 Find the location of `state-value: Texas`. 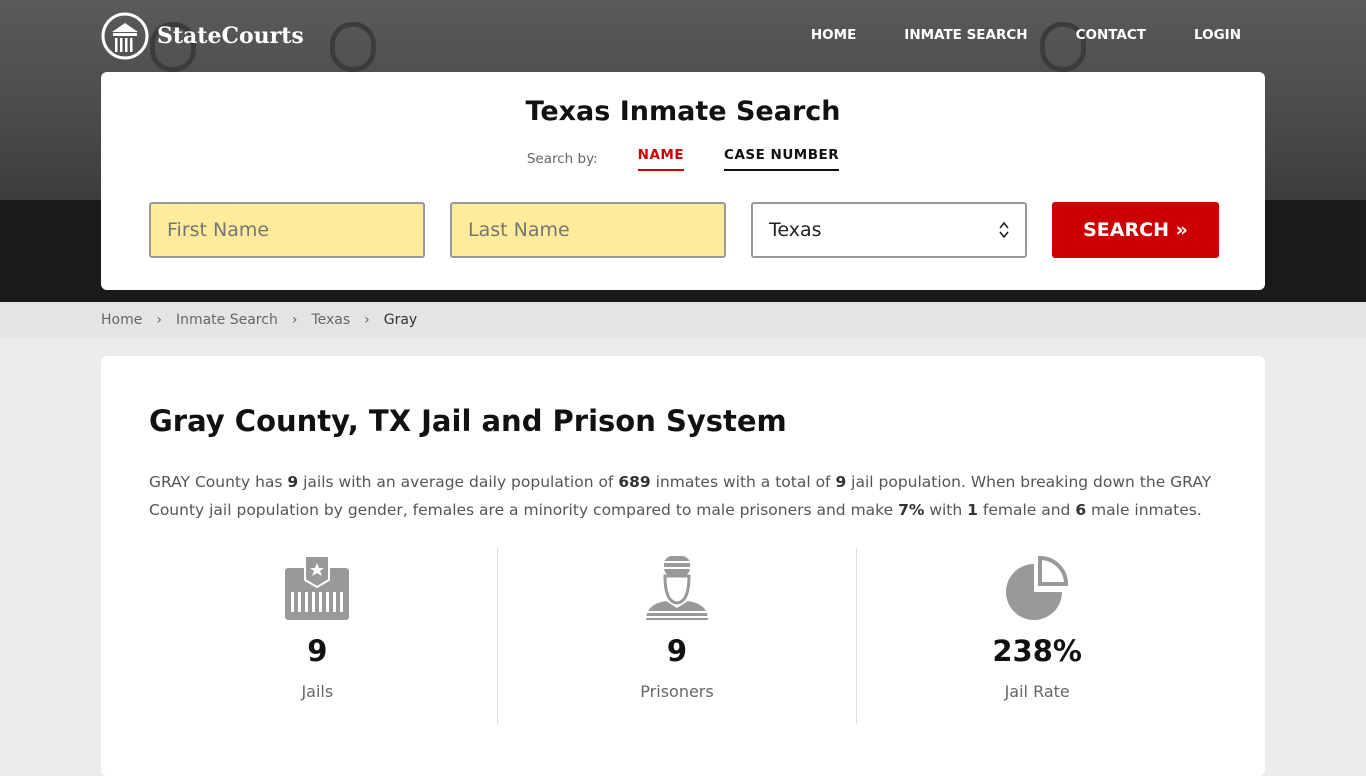

state-value: Texas is located at coordinates (795, 230).